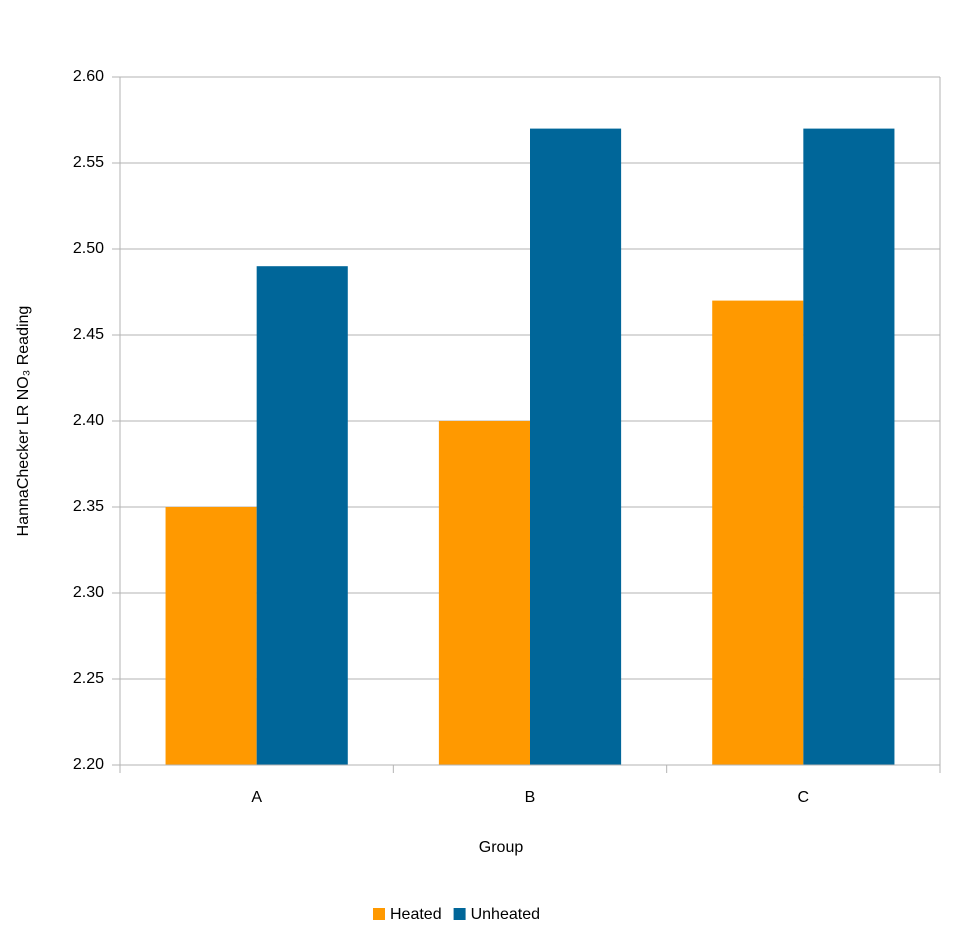 The image size is (969, 934). I want to click on y-tick-label: 2.60, so click(88, 76).